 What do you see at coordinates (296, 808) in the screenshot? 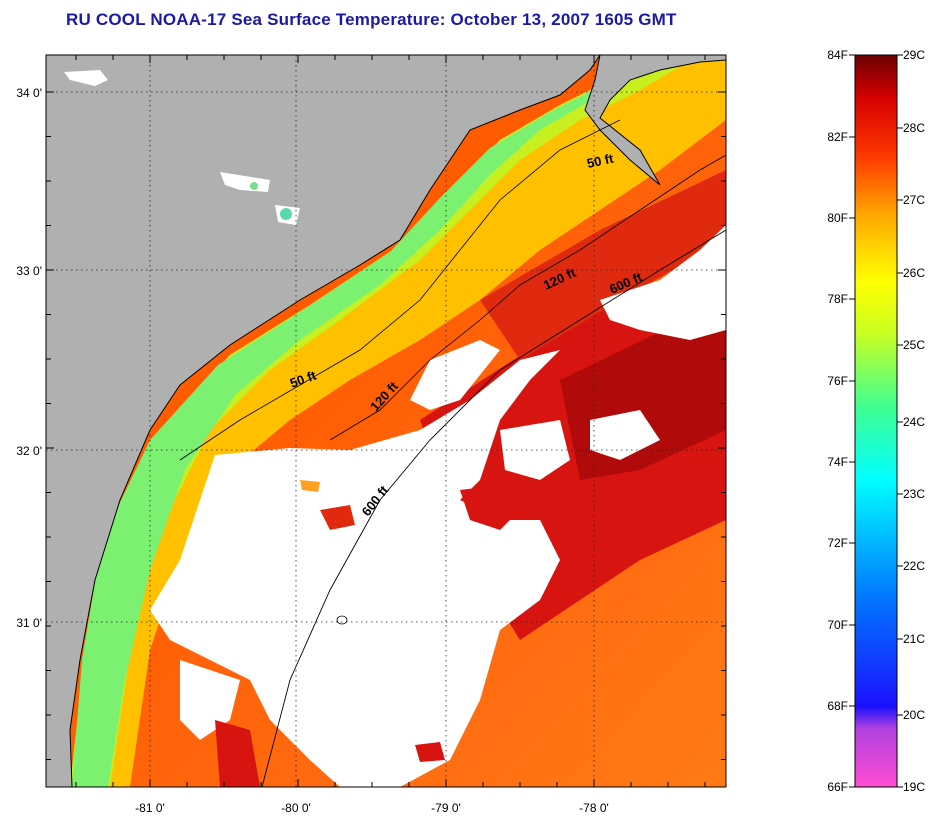
I see `lon-tick-label: -80 0'` at bounding box center [296, 808].